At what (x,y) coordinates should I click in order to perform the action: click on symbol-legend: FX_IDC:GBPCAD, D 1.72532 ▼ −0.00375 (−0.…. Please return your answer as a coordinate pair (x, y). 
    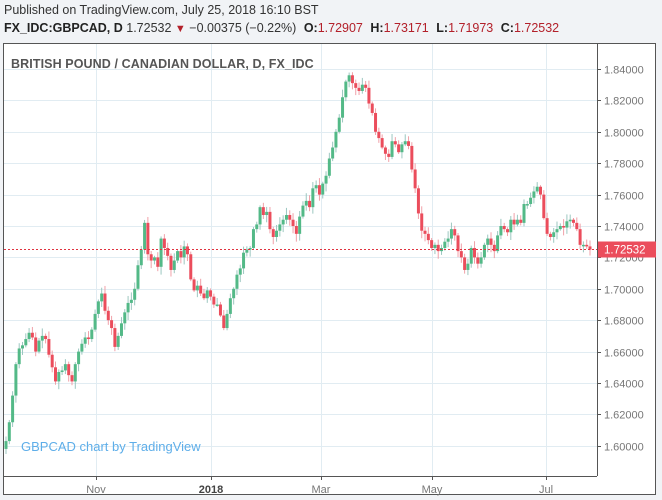
    Looking at the image, I should click on (281, 28).